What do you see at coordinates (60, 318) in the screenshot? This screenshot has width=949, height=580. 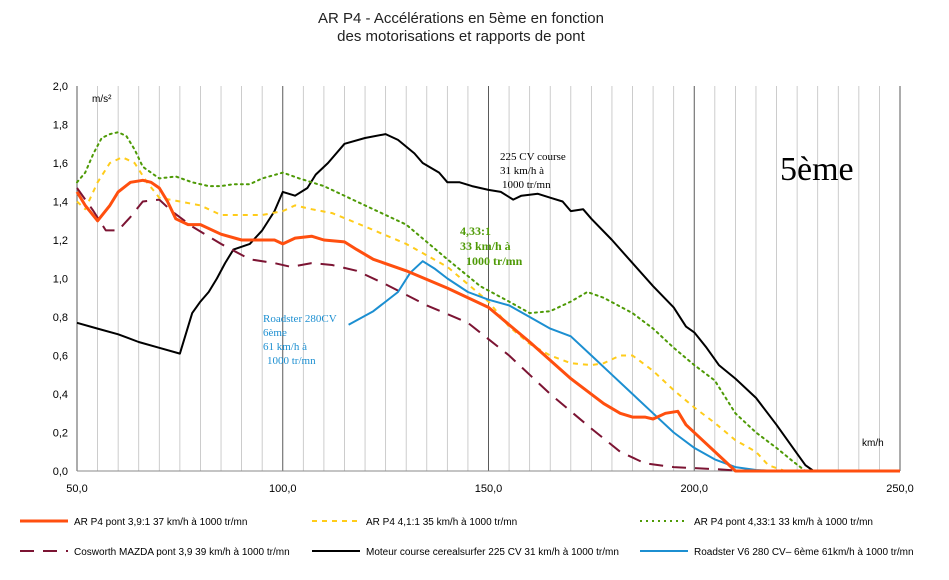 I see `y-tick-label: 0,8` at bounding box center [60, 318].